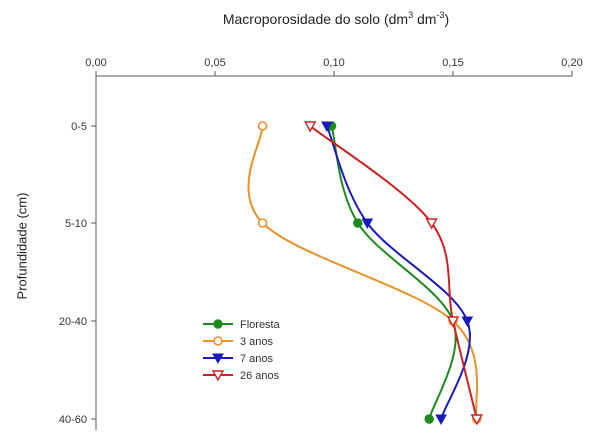 Image resolution: width=600 pixels, height=438 pixels. What do you see at coordinates (73, 420) in the screenshot?
I see `y-tick-label: 40-60` at bounding box center [73, 420].